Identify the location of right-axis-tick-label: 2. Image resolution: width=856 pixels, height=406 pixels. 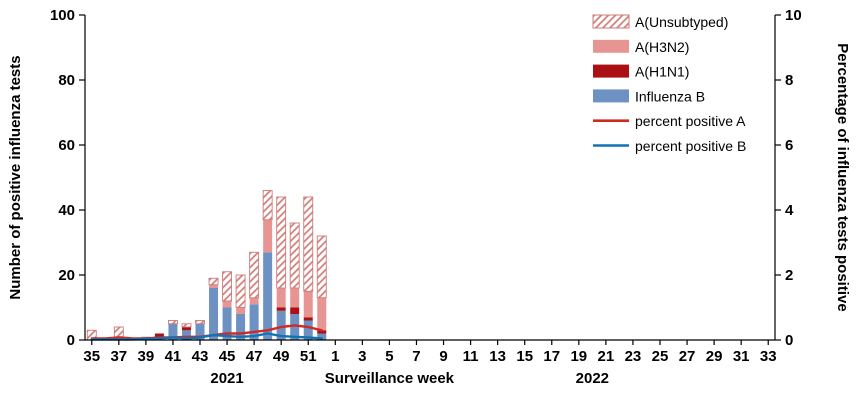
(789, 275).